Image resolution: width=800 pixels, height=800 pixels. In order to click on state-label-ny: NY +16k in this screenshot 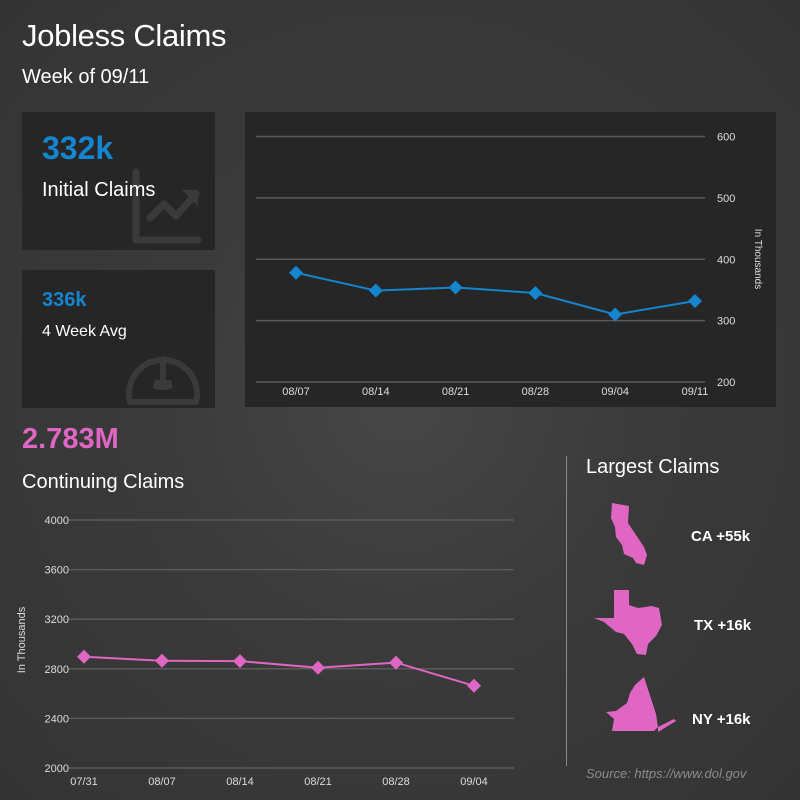, I will do `click(721, 719)`.